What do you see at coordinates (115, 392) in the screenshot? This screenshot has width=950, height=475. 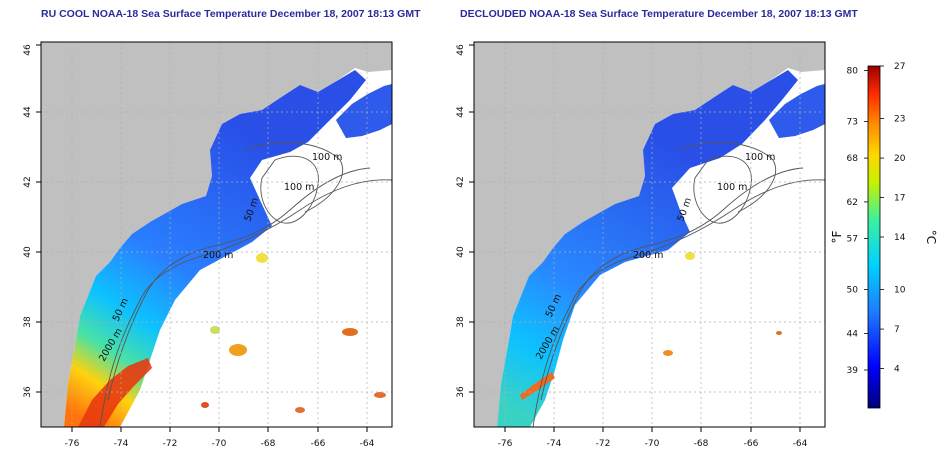 I see `gulf-stream` at bounding box center [115, 392].